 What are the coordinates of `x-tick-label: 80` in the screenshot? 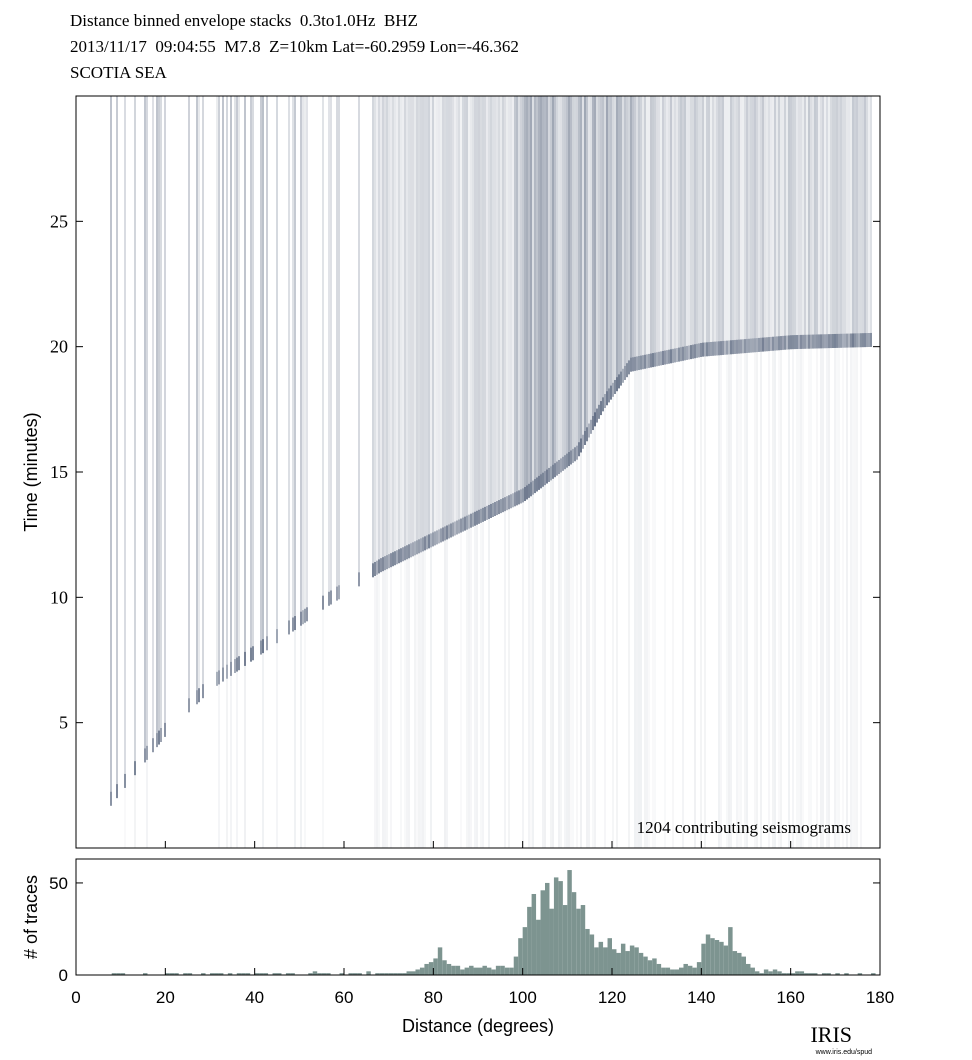 It's located at (433, 997).